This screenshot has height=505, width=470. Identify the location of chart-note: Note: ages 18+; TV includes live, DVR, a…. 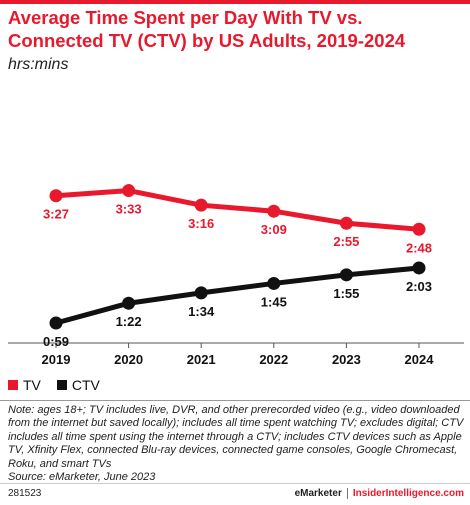
(236, 437).